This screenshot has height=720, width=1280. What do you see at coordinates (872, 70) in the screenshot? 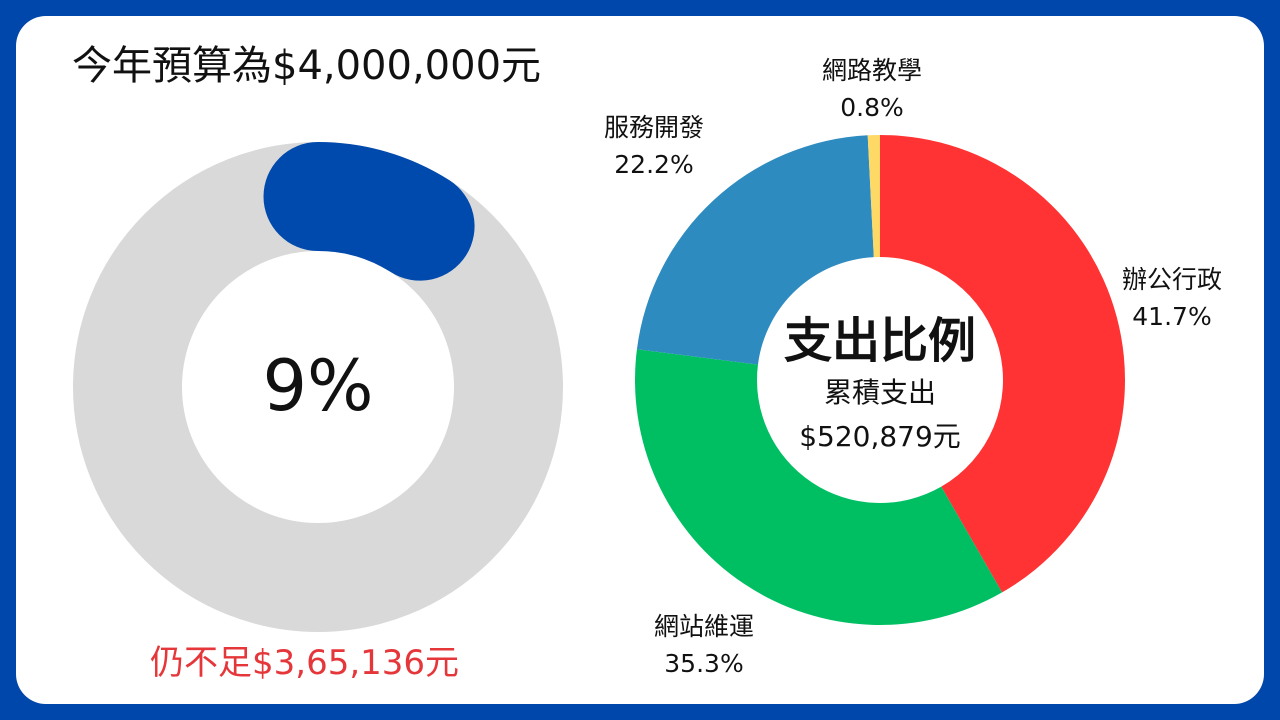
I see `expense-slice-label-3: 網路教學` at bounding box center [872, 70].